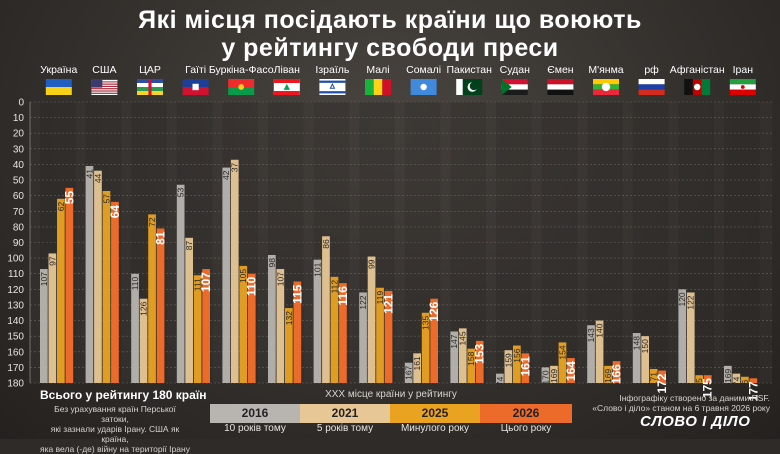 Image resolution: width=780 pixels, height=454 pixels. Describe the element at coordinates (16, 274) in the screenshot. I see `y-tick-label: 110` at that location.